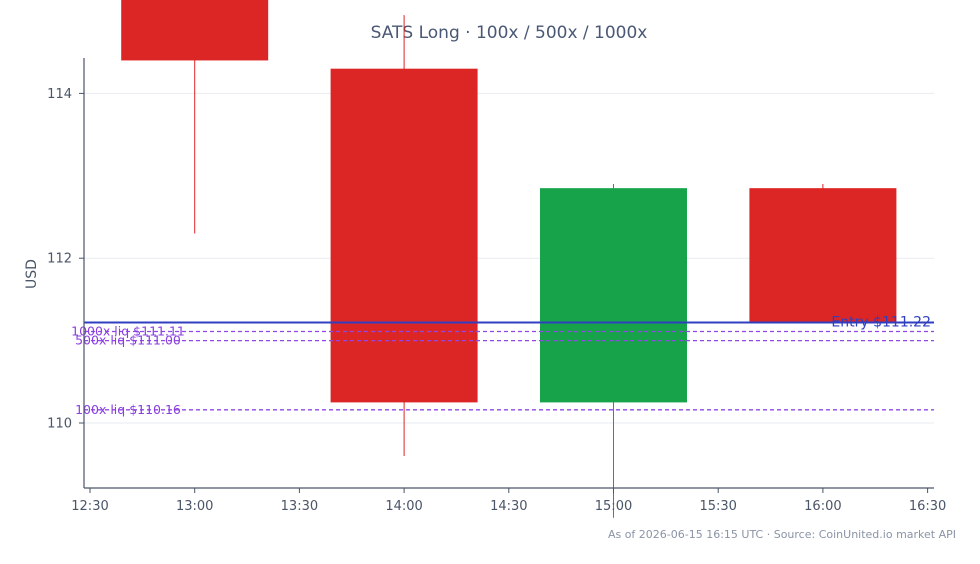 The width and height of the screenshot is (980, 564). What do you see at coordinates (613, 506) in the screenshot?
I see `x-tick-label: 15:00` at bounding box center [613, 506].